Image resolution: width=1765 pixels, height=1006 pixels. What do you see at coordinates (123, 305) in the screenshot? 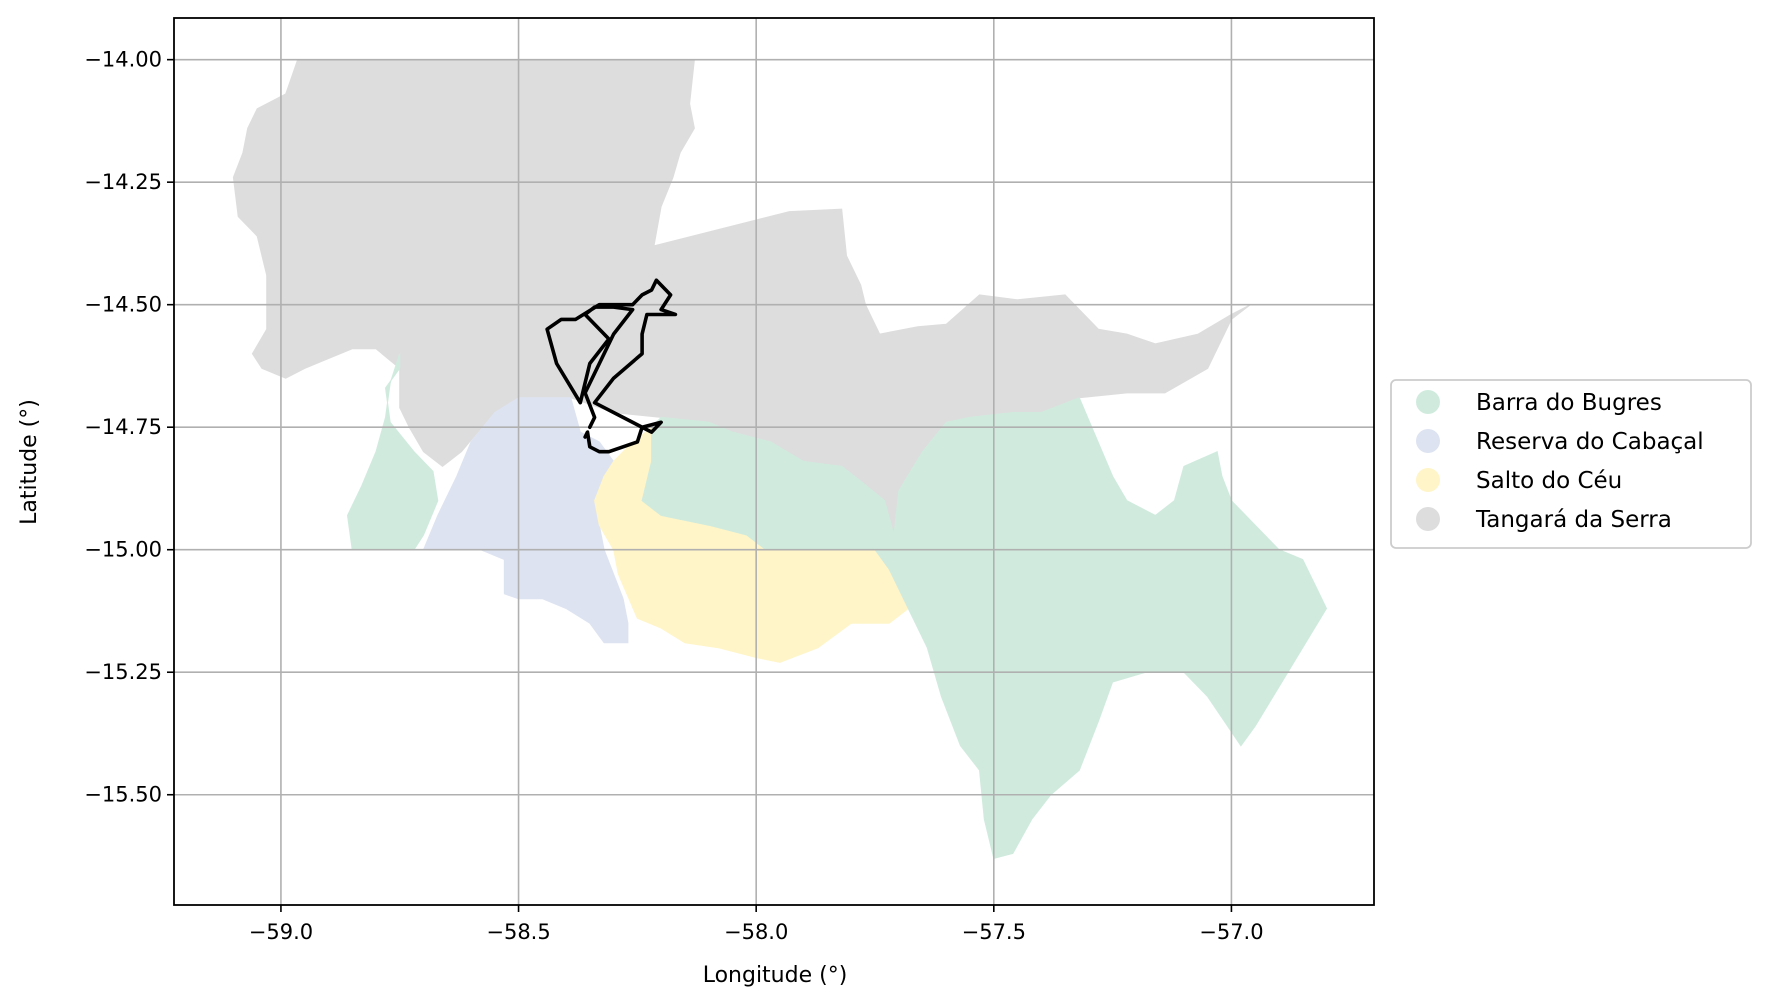
I see `y-tick-label: −14.50` at bounding box center [123, 305].